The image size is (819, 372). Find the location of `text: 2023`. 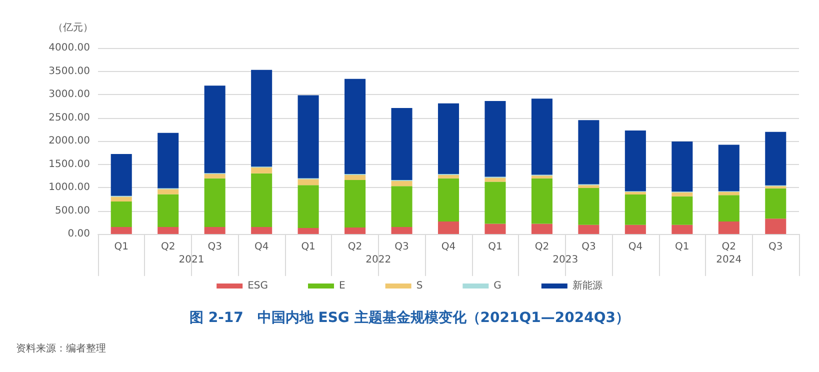

text: 2023 is located at coordinates (565, 260).